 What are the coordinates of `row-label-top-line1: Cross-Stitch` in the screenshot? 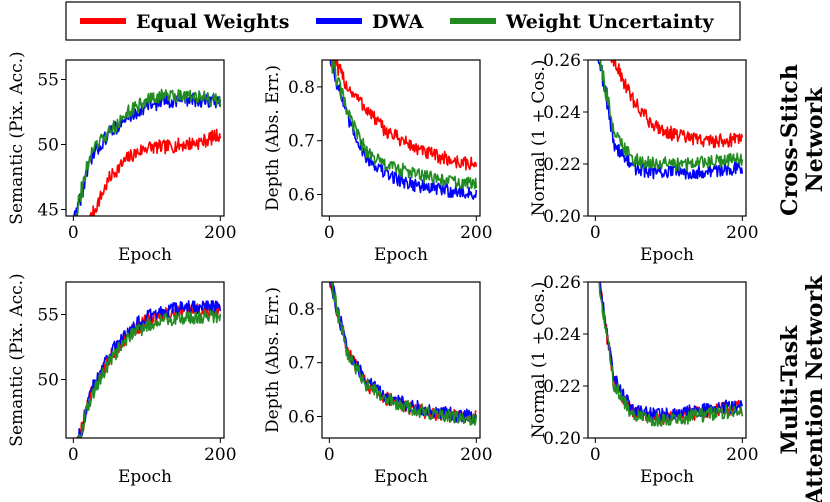 It's located at (790, 140).